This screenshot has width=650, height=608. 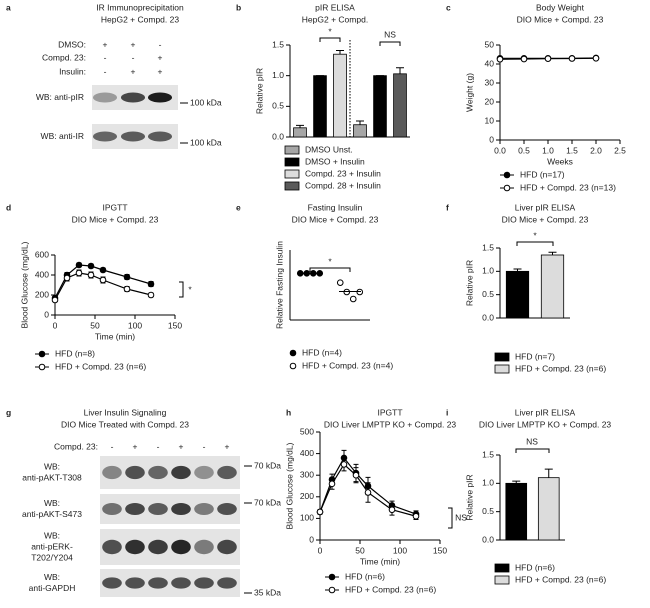 What do you see at coordinates (380, 561) in the screenshot?
I see `x-axis-label: Time (min)` at bounding box center [380, 561].